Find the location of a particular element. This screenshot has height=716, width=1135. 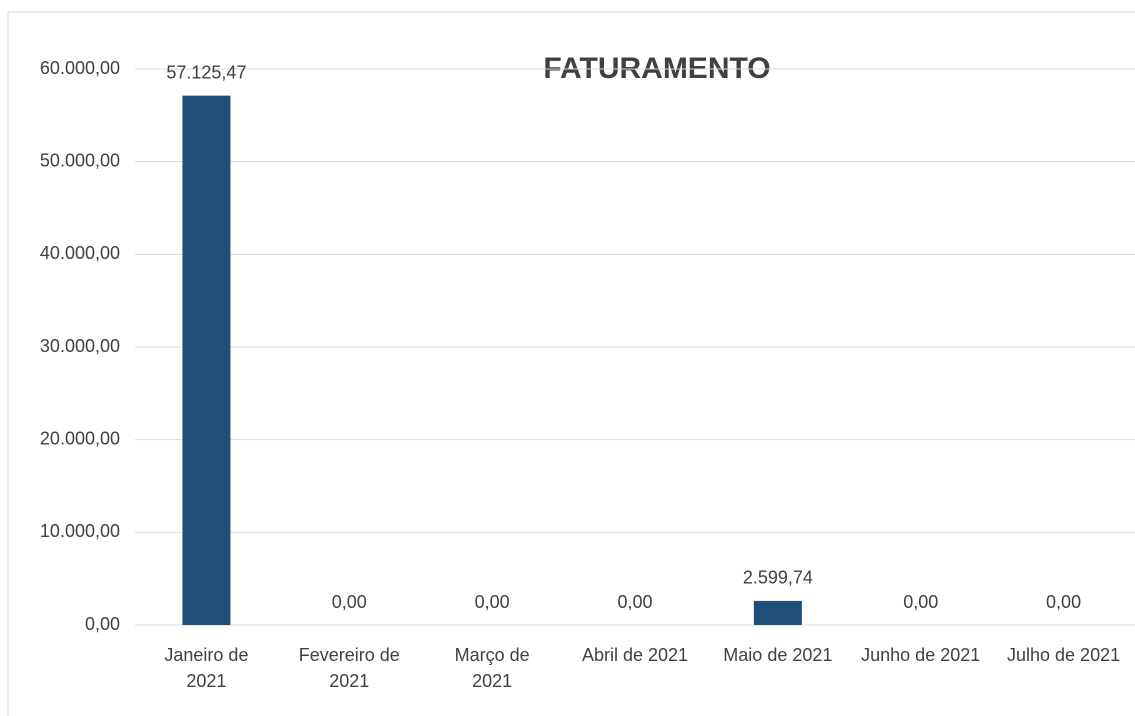

x-tick-label: Julho de 2021 is located at coordinates (1064, 655).